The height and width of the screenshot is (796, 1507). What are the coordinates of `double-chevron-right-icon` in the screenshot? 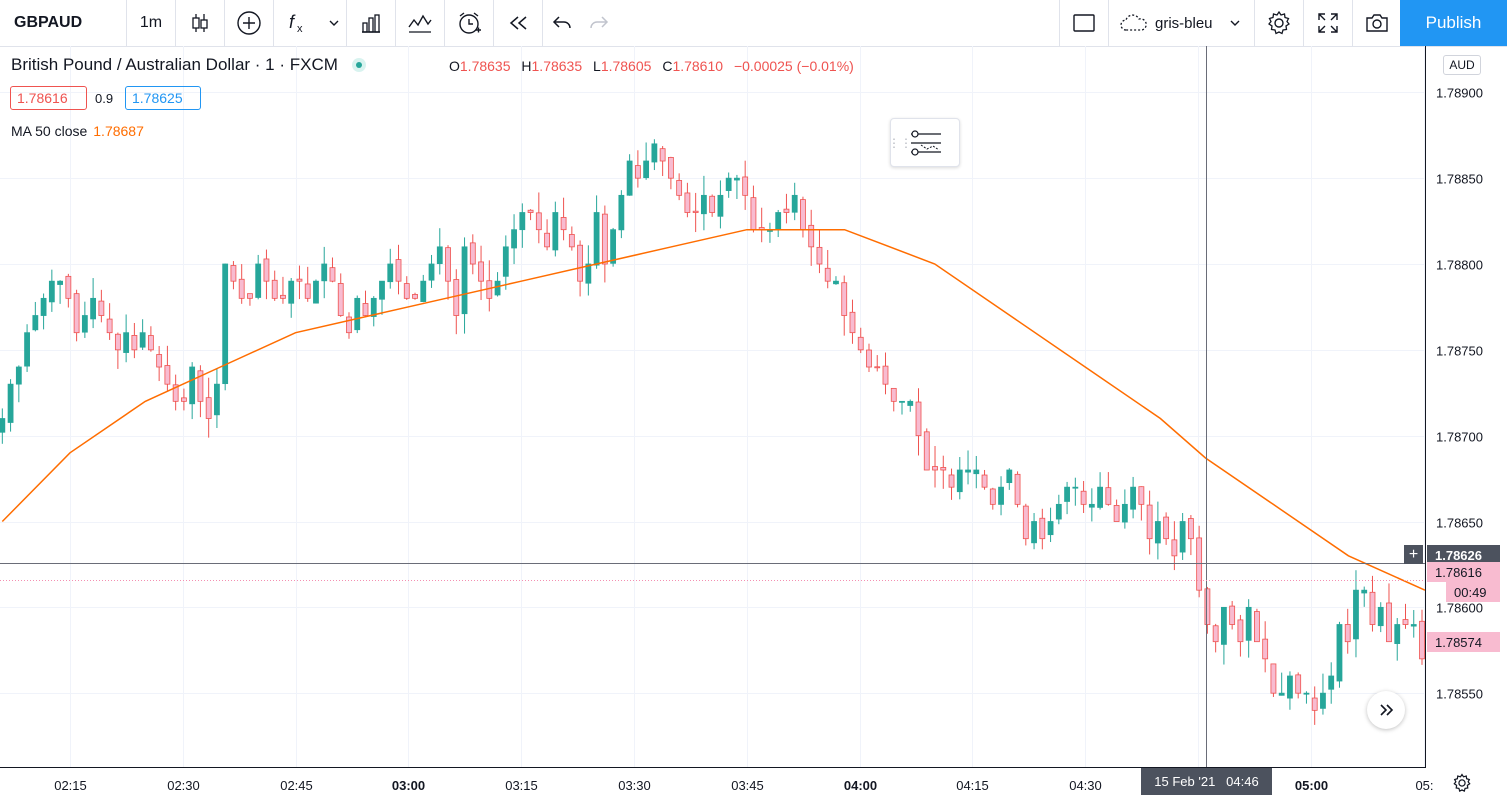 It's located at (1387, 710).